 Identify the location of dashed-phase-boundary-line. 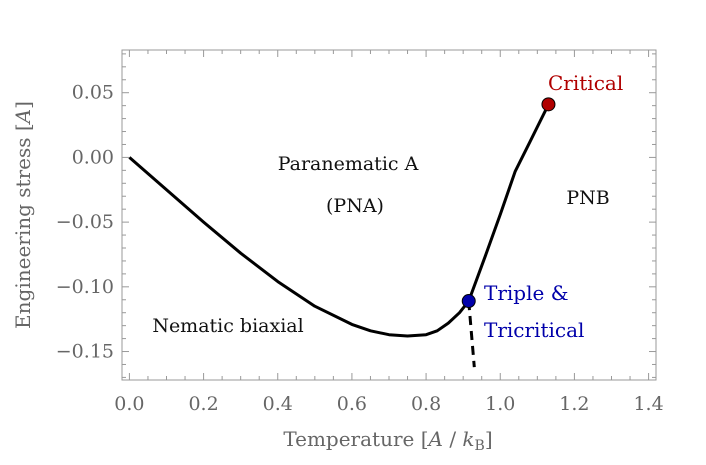
(471, 334).